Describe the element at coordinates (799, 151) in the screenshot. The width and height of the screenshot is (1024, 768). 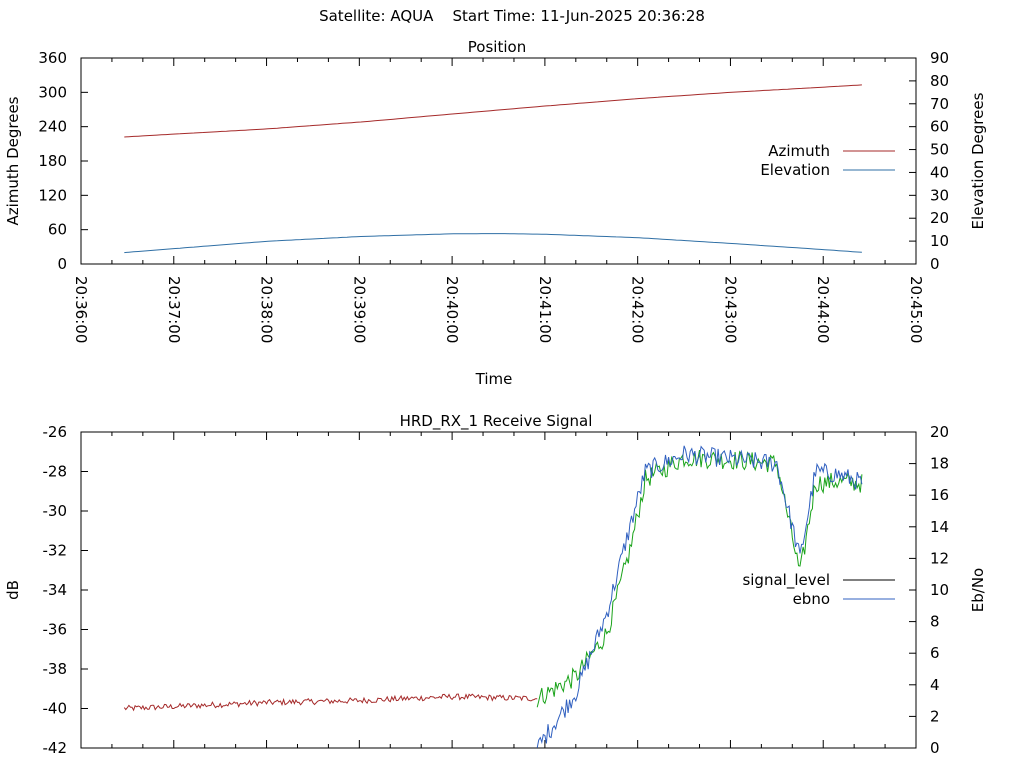
I see `legend-label-azimuth: Azimuth` at that location.